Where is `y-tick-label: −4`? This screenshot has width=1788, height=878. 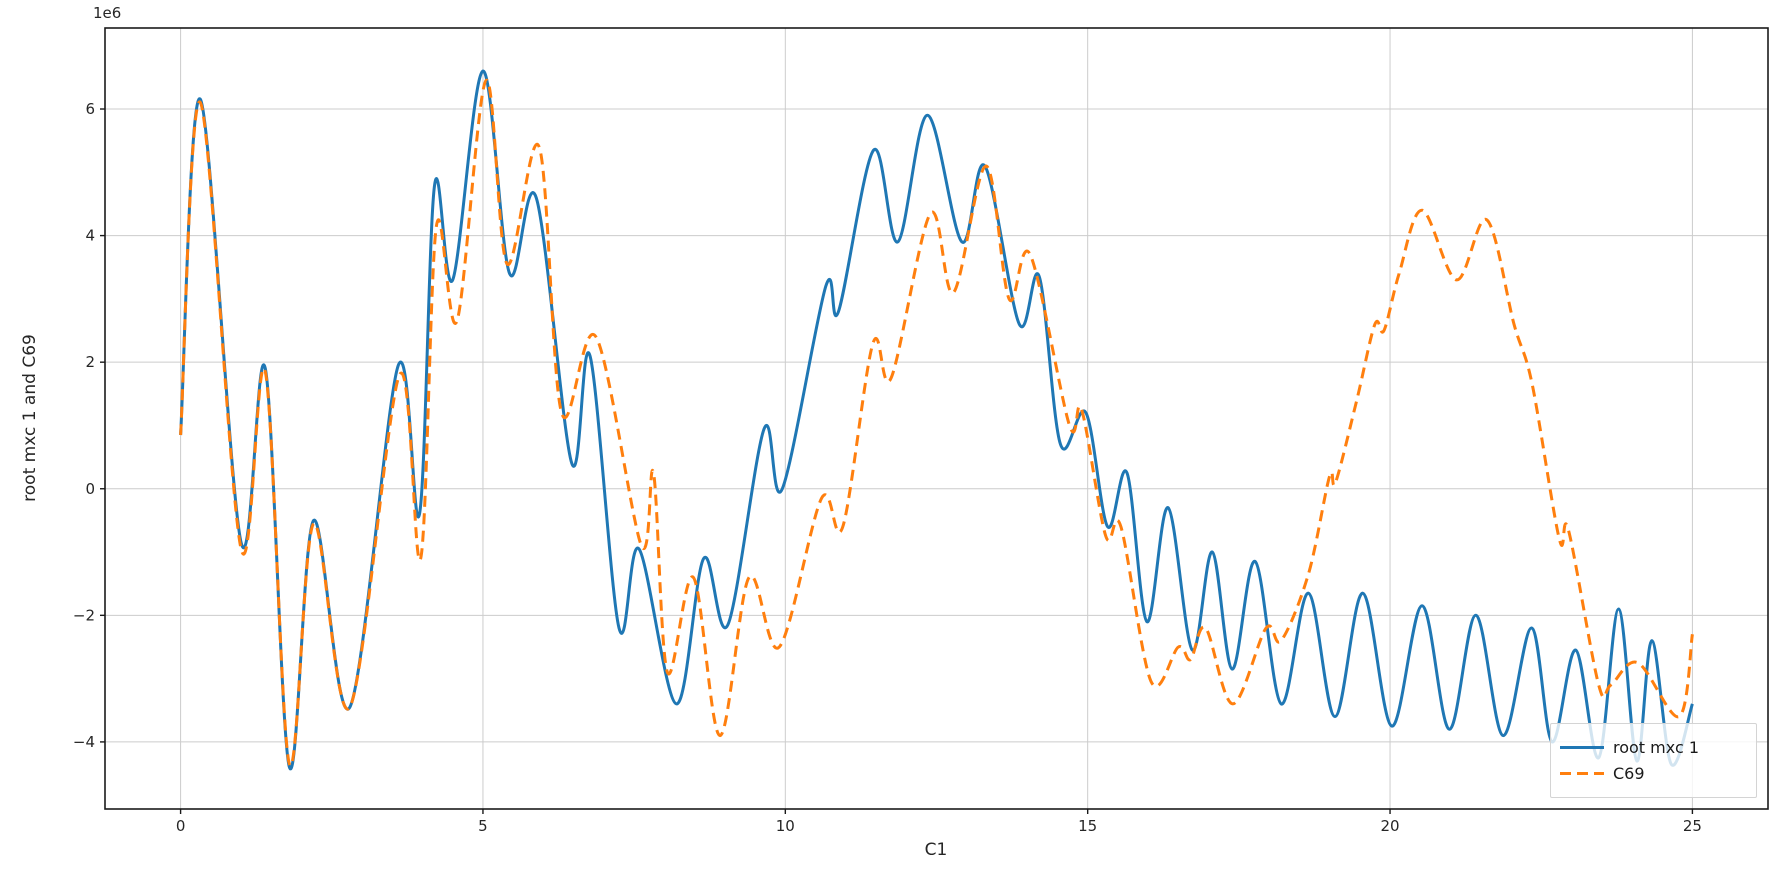
y-tick-label: −4 is located at coordinates (84, 742).